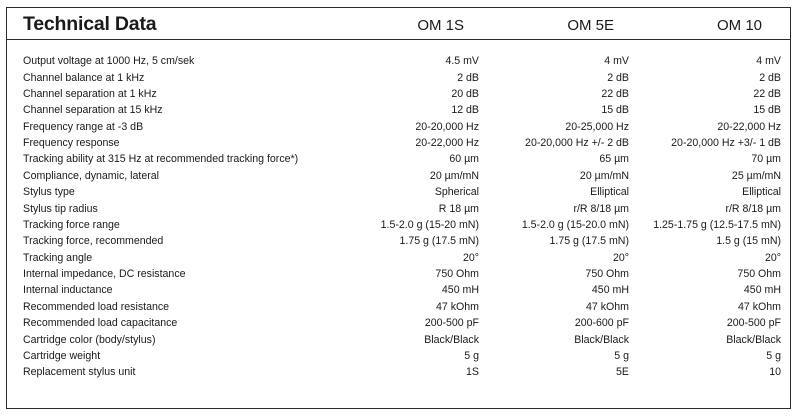 The width and height of the screenshot is (797, 416). Describe the element at coordinates (89, 339) in the screenshot. I see `spec-label: Cartridge color (body/stylus)` at that location.